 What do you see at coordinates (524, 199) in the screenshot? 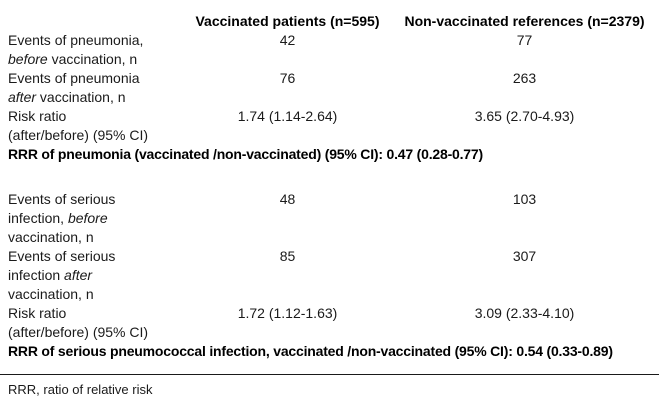
I see `value-non-vaccinated: 103` at bounding box center [524, 199].